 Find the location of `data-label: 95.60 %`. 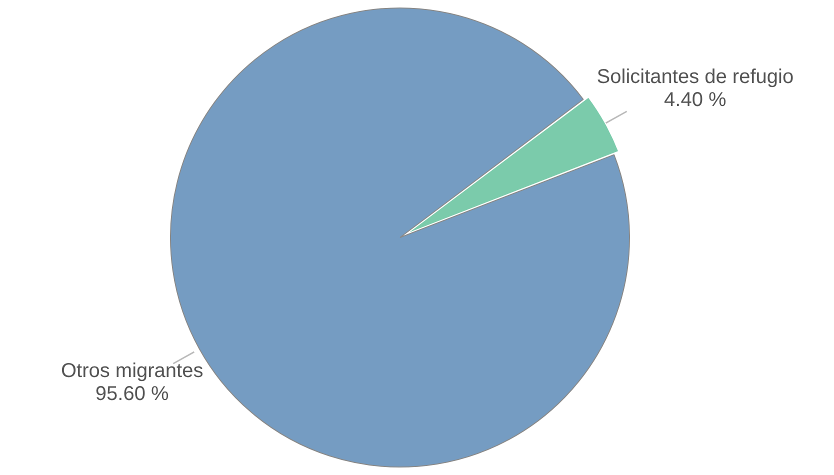

data-label: 95.60 % is located at coordinates (132, 394).